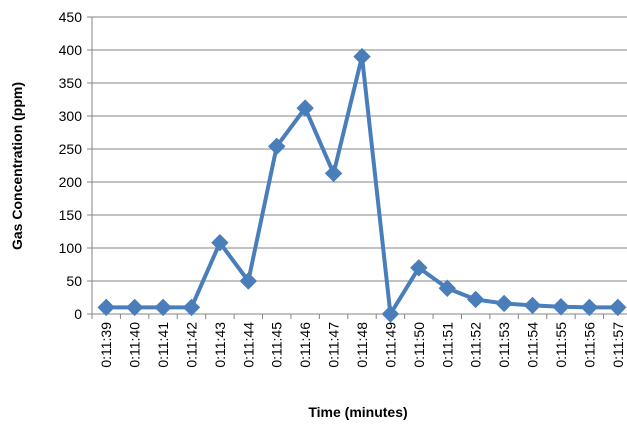  I want to click on x-tick-label: 0:11:48, so click(362, 345).